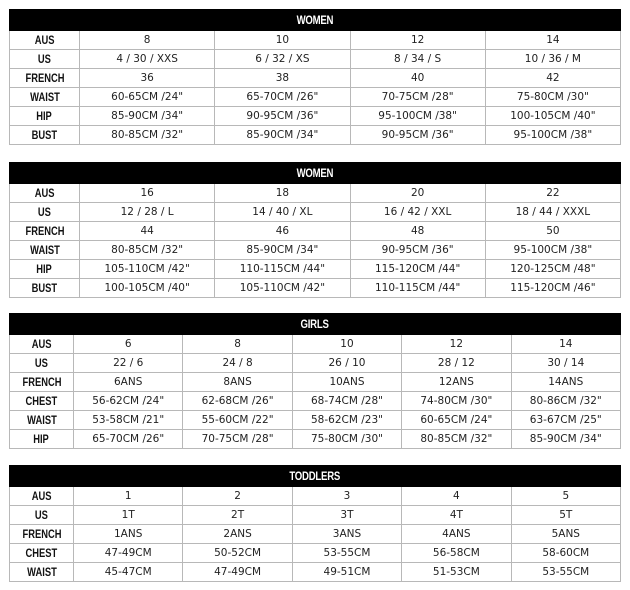  I want to click on table-cell: 42, so click(553, 78).